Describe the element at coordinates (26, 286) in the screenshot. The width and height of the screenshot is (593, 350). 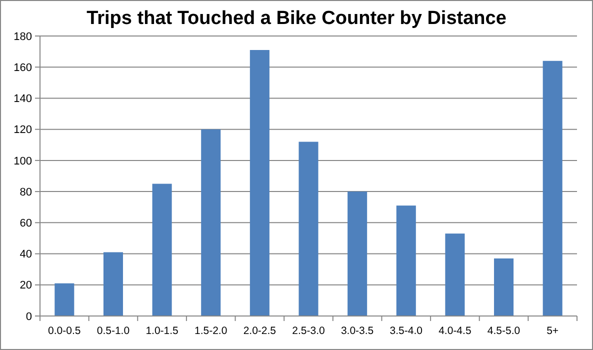
I see `y-tick-label: 20` at that location.